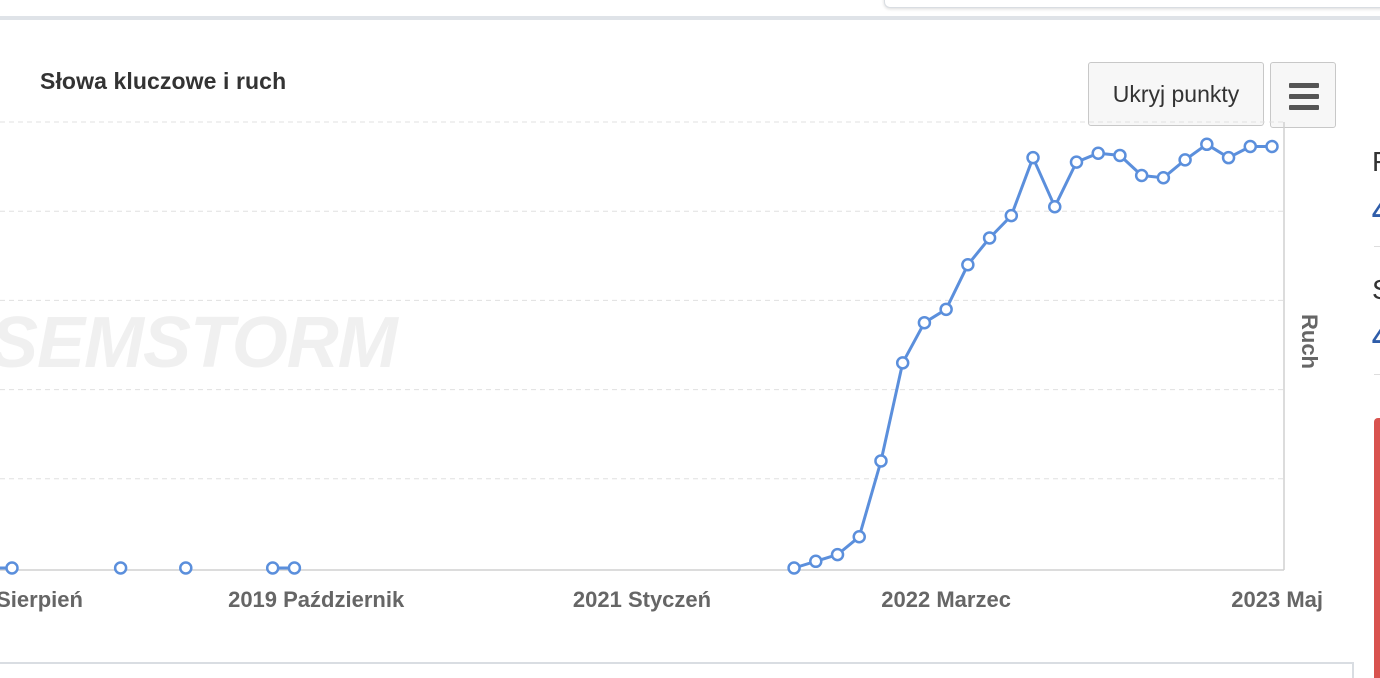 Image resolution: width=1380 pixels, height=678 pixels. I want to click on stat2-value-fragment: 4, so click(1376, 337).